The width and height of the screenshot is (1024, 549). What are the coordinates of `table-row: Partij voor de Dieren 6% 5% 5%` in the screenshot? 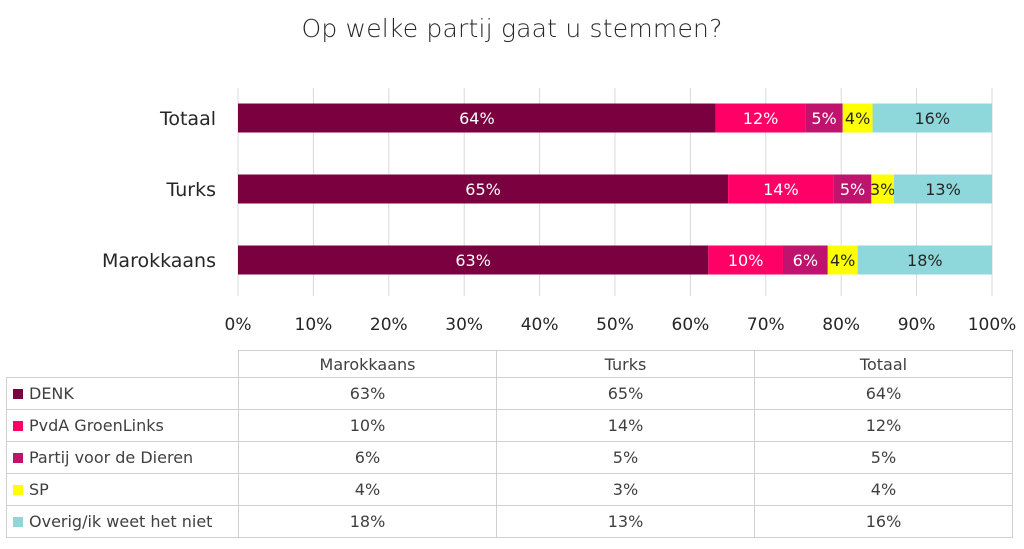 It's located at (509, 457).